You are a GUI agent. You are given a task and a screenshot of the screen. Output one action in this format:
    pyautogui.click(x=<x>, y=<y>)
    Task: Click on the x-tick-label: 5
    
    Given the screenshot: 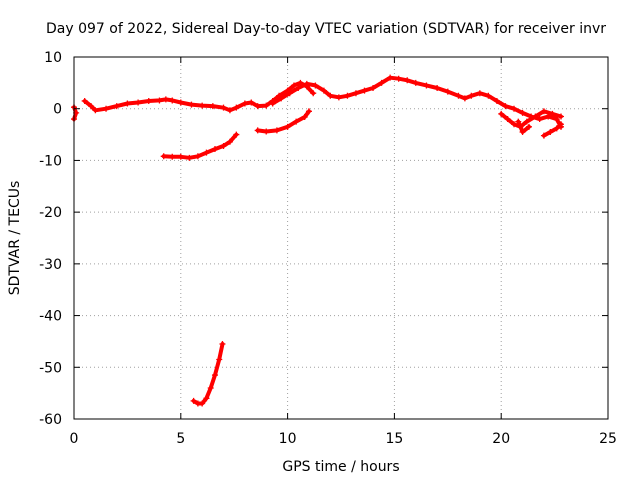 What is the action you would take?
    pyautogui.click(x=180, y=439)
    